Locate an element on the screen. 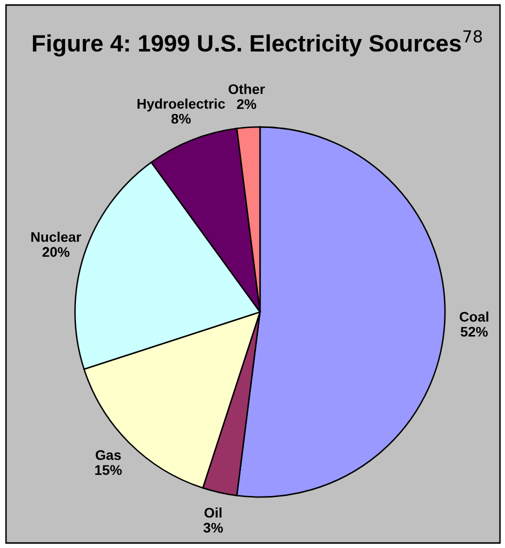 The width and height of the screenshot is (505, 548). slice-label: Nuclear is located at coordinates (56, 237).